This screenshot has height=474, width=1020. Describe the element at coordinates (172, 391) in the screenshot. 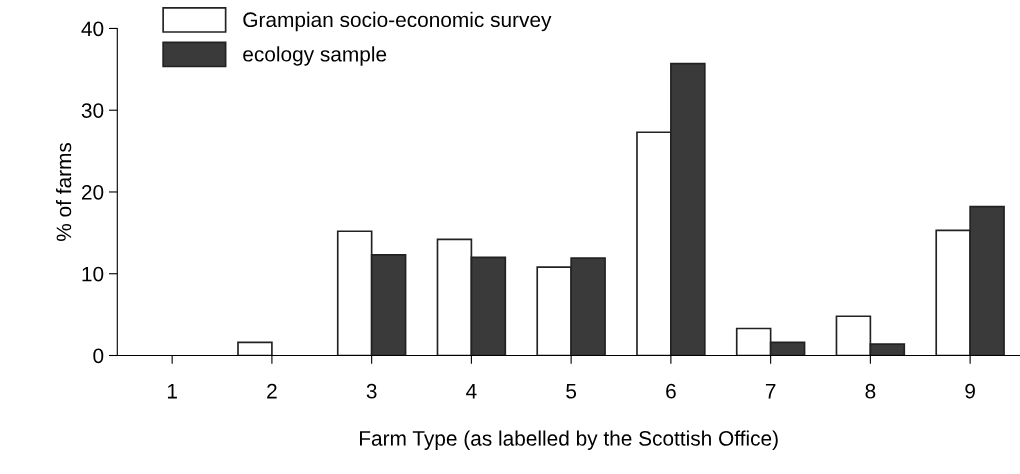

I see `x-tick-label: 1` at that location.